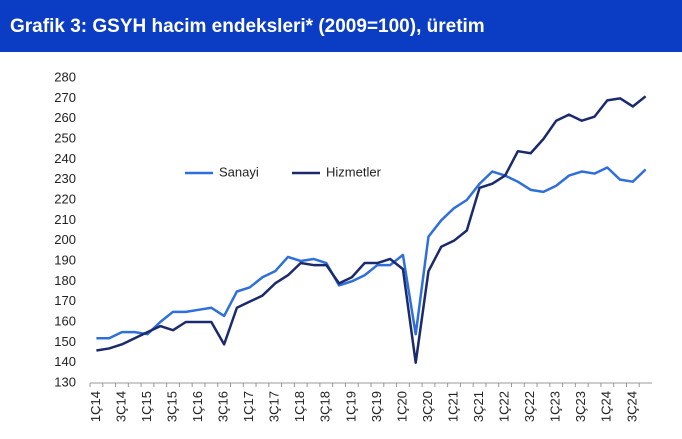 This screenshot has width=682, height=439. What do you see at coordinates (239, 171) in the screenshot?
I see `legend-label: Sanayi` at bounding box center [239, 171].